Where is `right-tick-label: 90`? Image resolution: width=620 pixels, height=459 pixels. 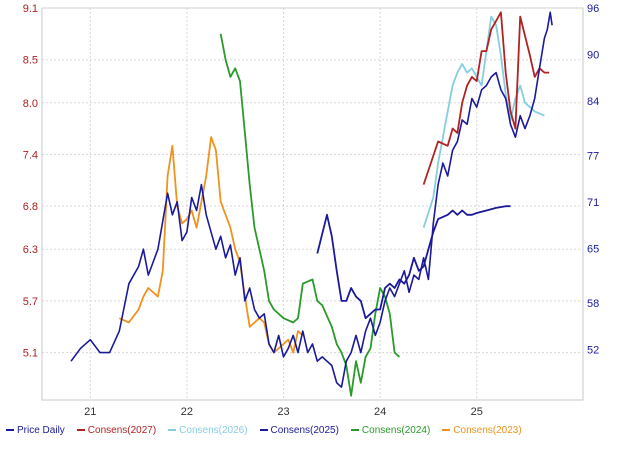 right-tick-label: 90 is located at coordinates (593, 56).